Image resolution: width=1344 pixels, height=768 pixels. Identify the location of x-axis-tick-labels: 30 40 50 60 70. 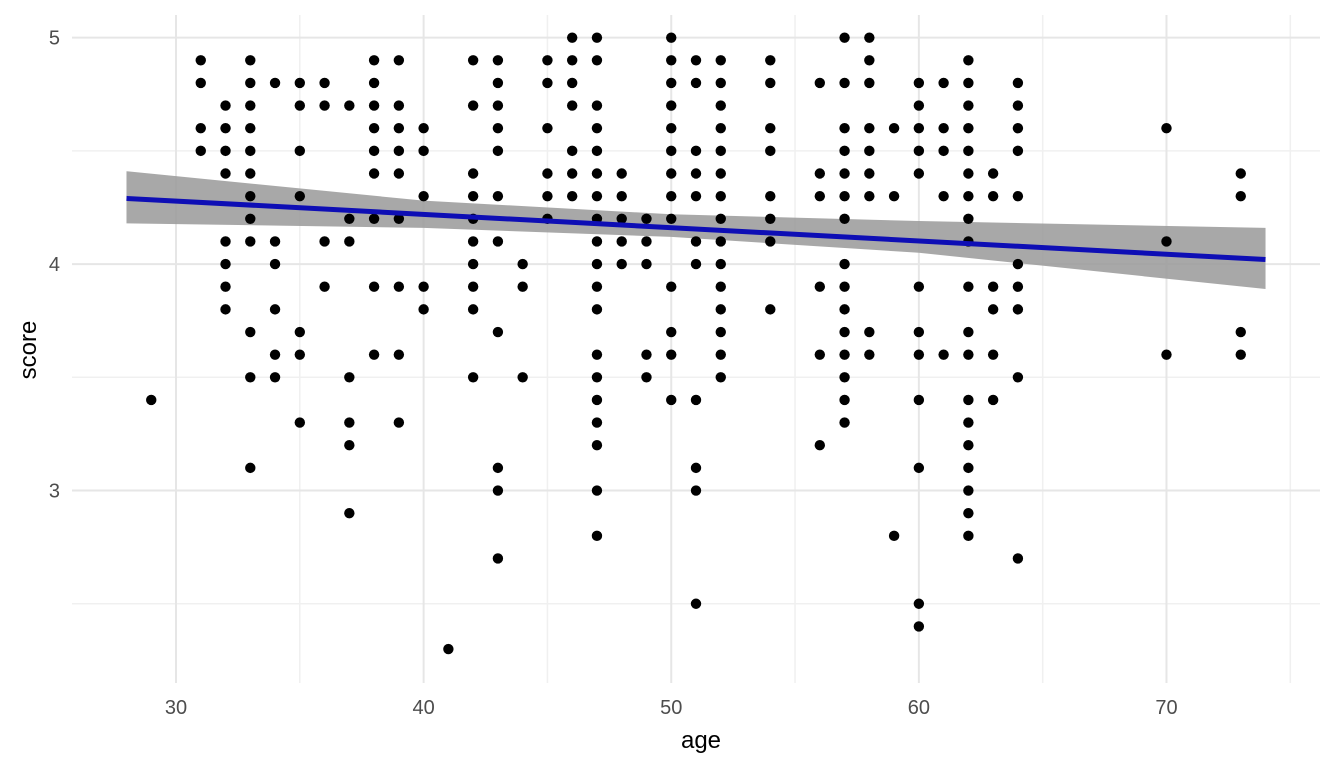
(671, 708).